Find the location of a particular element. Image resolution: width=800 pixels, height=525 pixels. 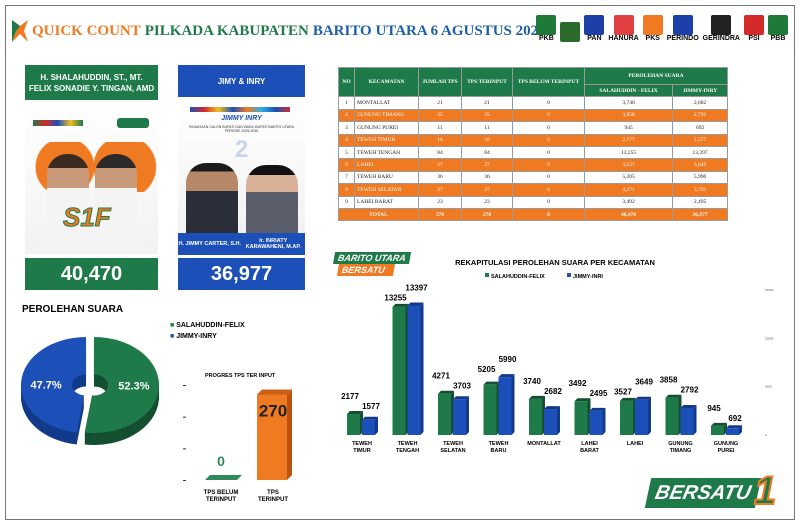

pie-chart: 52.3% 47.7% is located at coordinates (90, 391).